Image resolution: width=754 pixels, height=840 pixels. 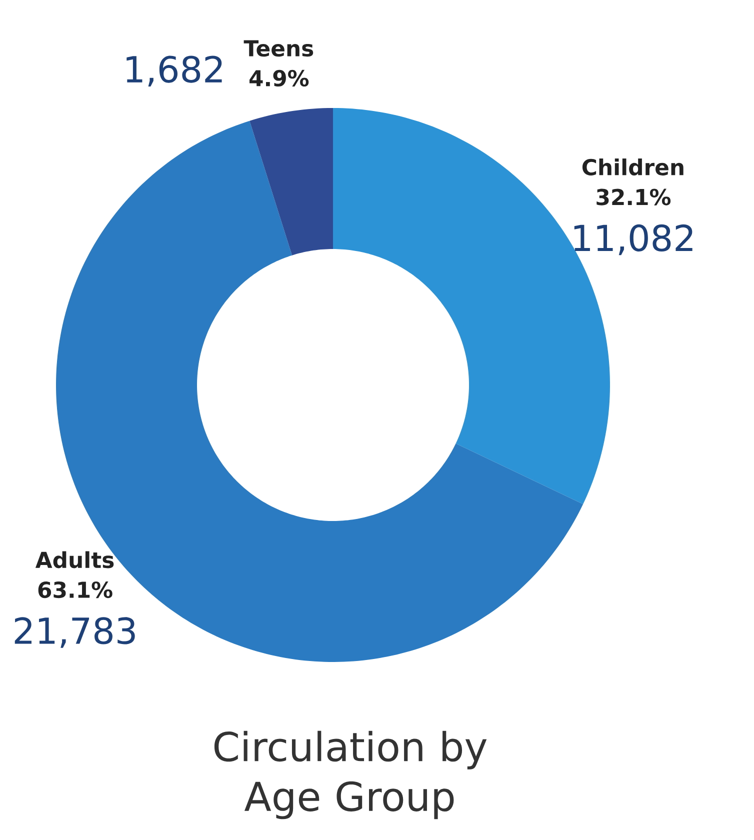 I want to click on data-label: 11,082, so click(x=633, y=240).